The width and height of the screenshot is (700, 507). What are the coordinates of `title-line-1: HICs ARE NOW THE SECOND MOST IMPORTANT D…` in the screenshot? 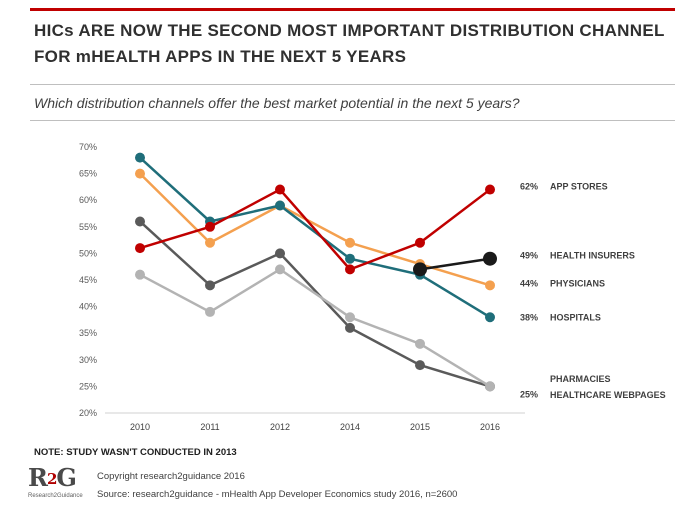 It's located at (349, 30).